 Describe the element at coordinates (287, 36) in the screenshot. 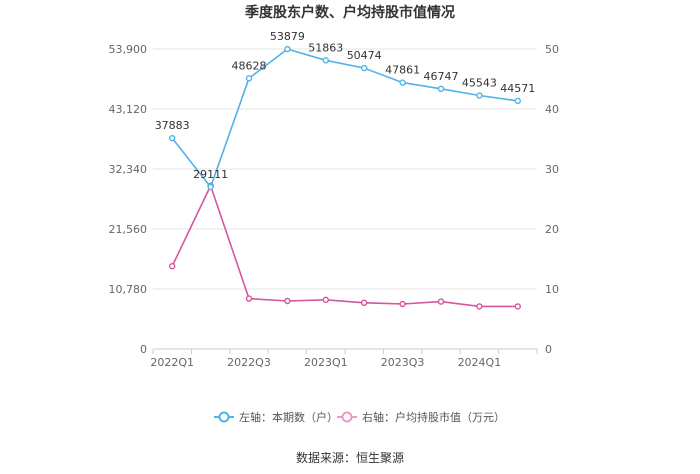

I see `data-label: 53879` at that location.